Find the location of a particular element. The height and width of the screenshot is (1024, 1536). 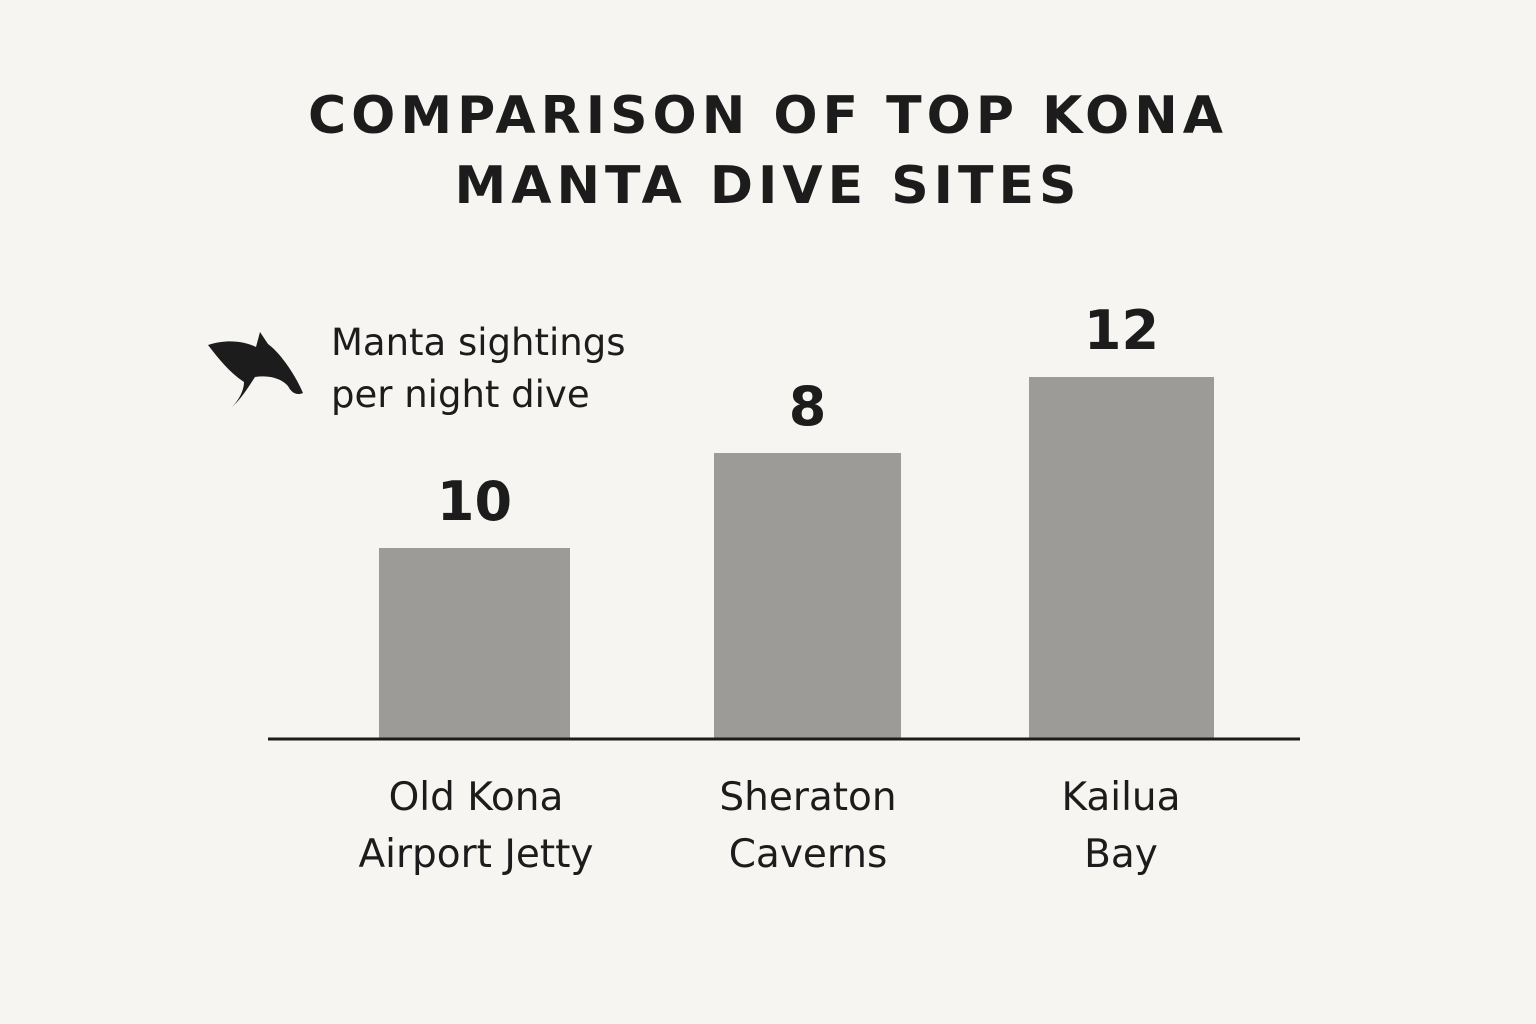

value-labels: 10 8 12 is located at coordinates (798, 416).